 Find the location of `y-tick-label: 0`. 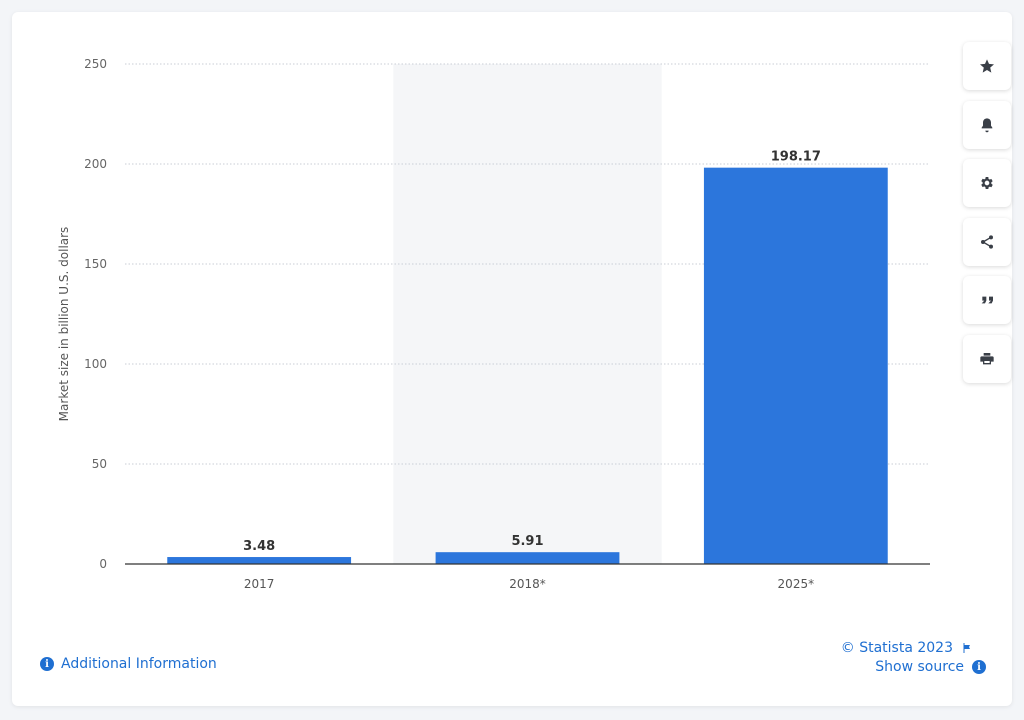

y-tick-label: 0 is located at coordinates (103, 564).